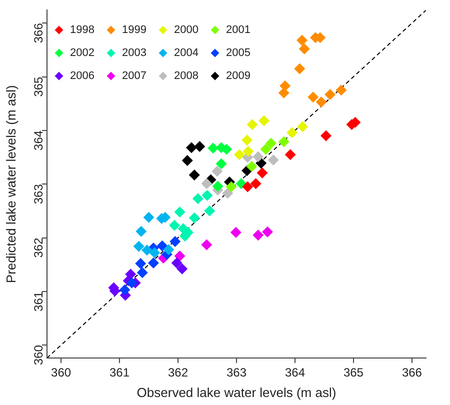 This screenshot has height=405, width=450. I want to click on y-tick-label: 363, so click(38, 194).